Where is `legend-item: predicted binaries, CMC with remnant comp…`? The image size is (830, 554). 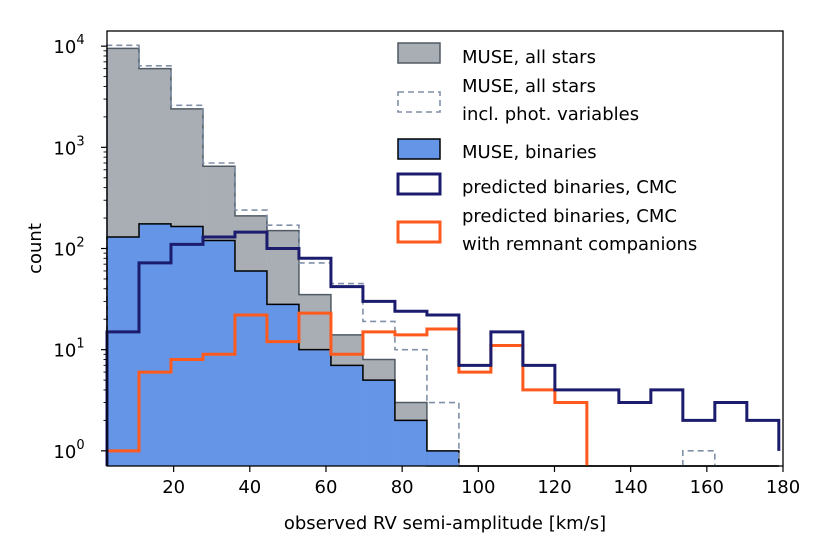 legend-item: predicted binaries, CMC with remnant comp… is located at coordinates (546, 230).